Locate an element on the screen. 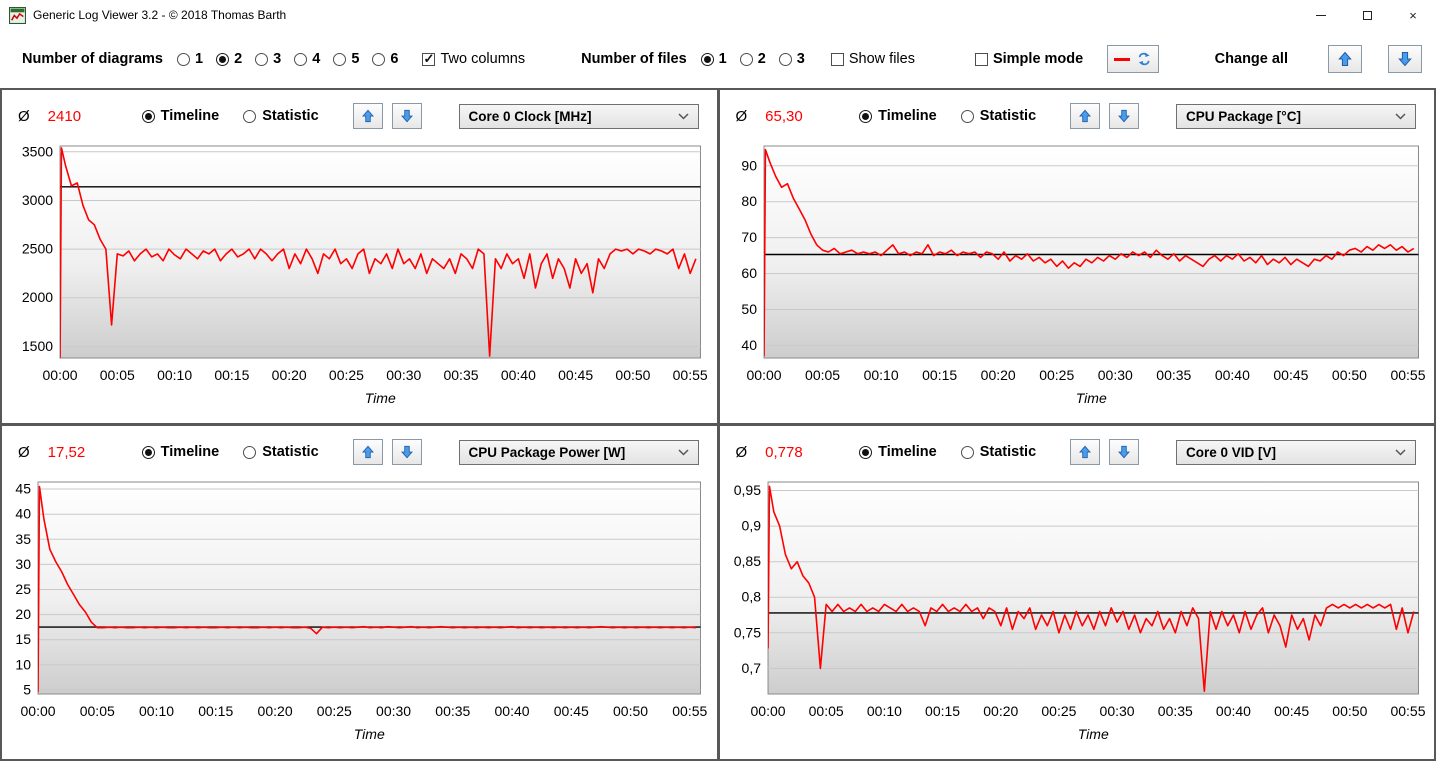  up-arrow-icon is located at coordinates (1085, 452).